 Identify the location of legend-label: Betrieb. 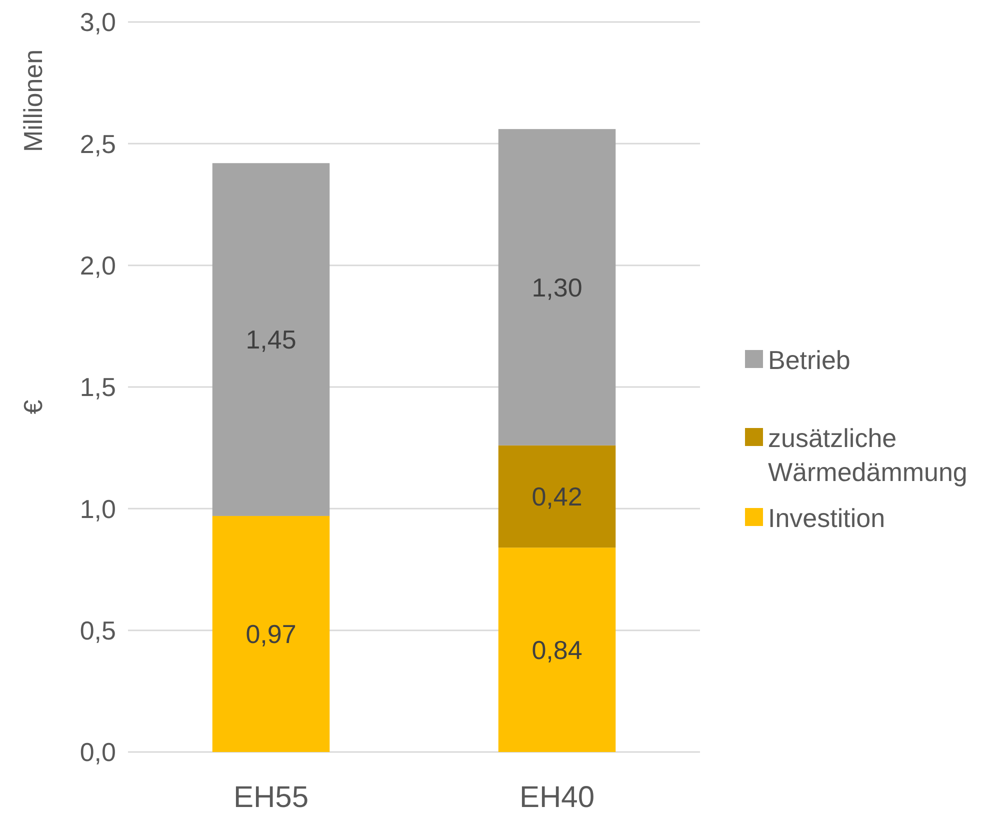
(809, 360).